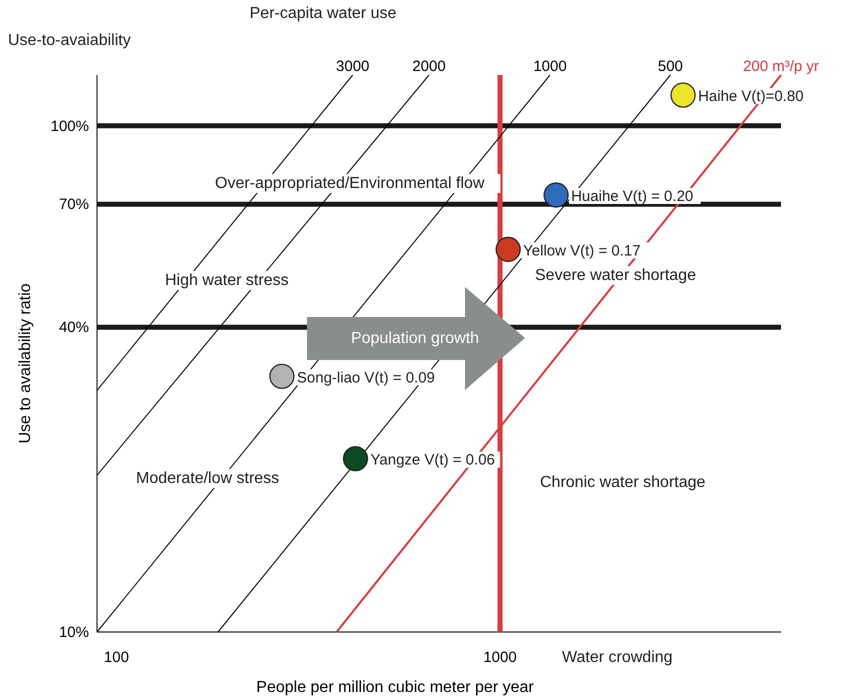  I want to click on series-label: Yangze V(t) = 0.06, so click(432, 460).